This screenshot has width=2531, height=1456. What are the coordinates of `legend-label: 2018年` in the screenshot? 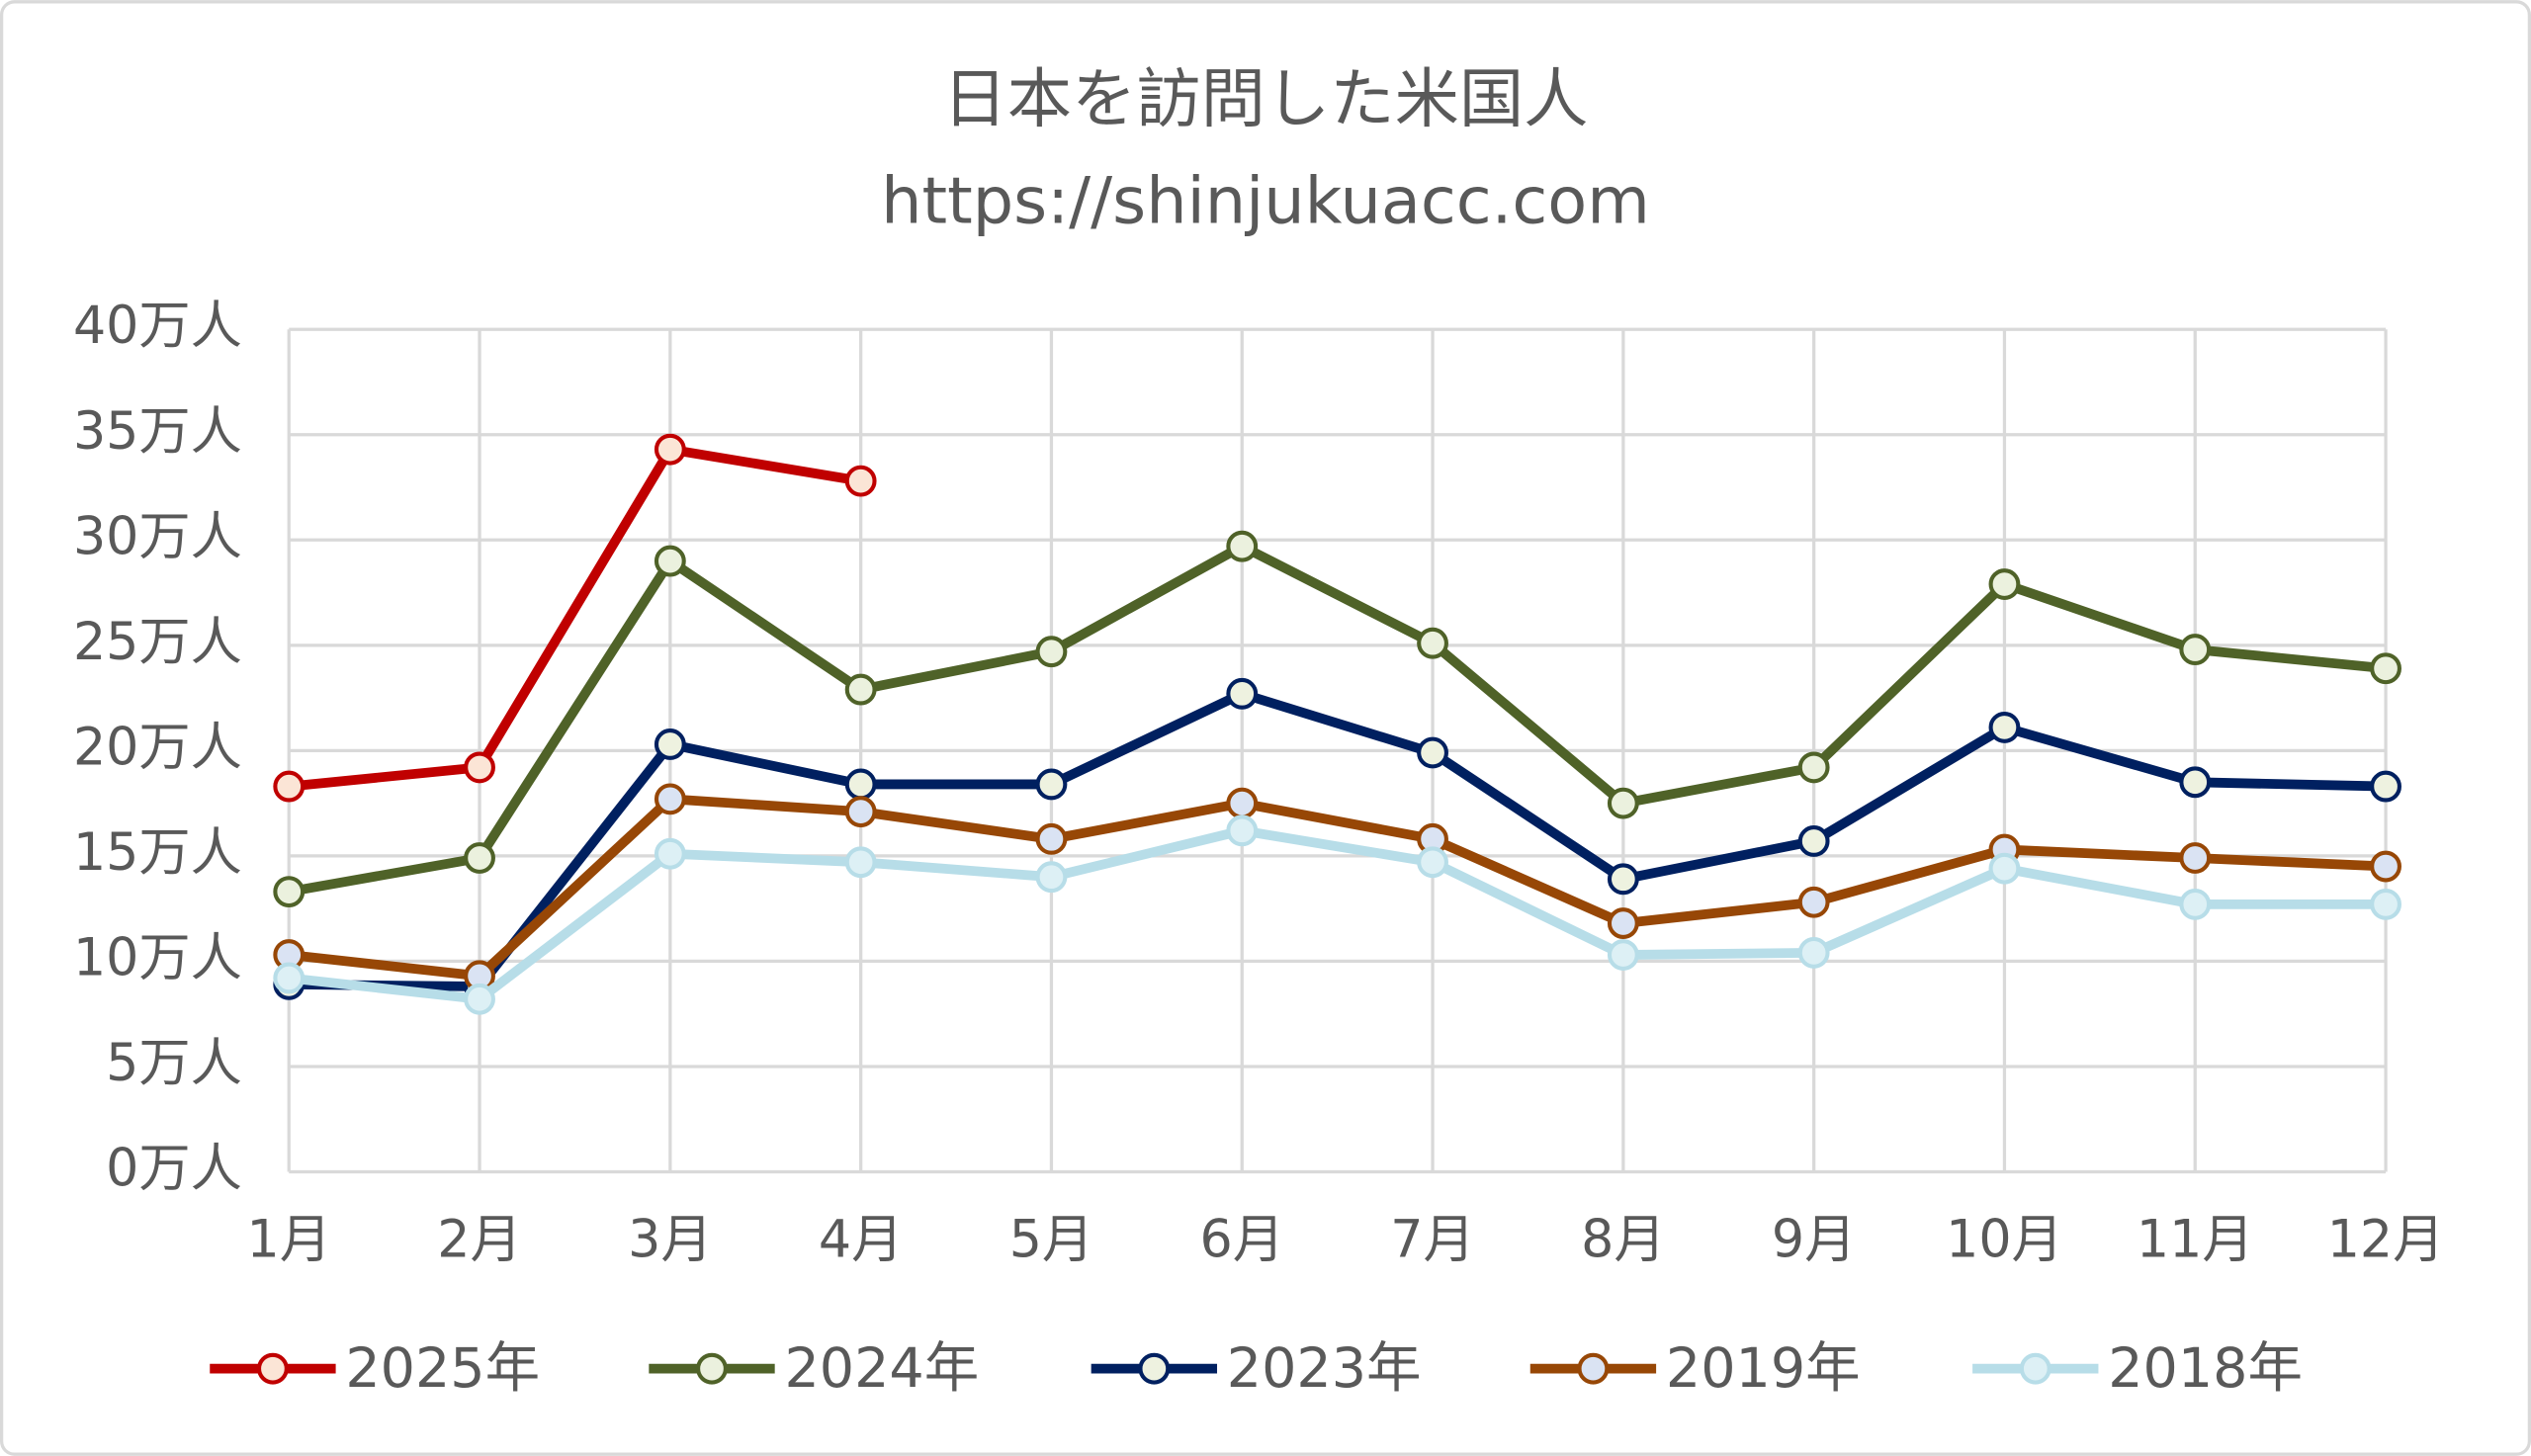 It's located at (2206, 1368).